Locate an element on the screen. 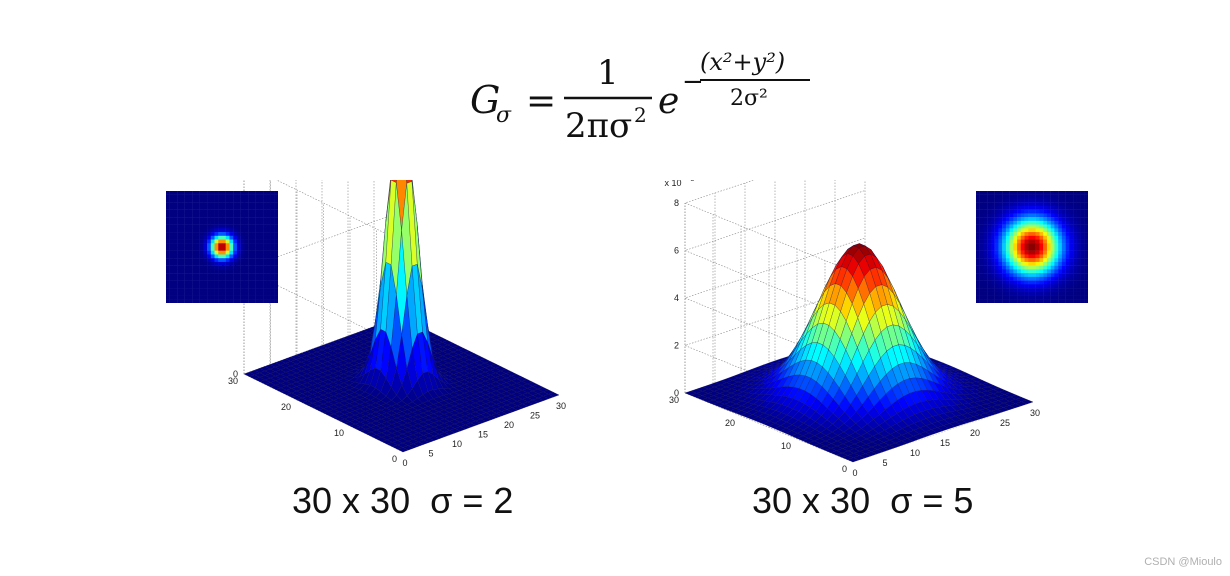 This screenshot has height=576, width=1230. z-scale-exponent: -3 is located at coordinates (691, 181).